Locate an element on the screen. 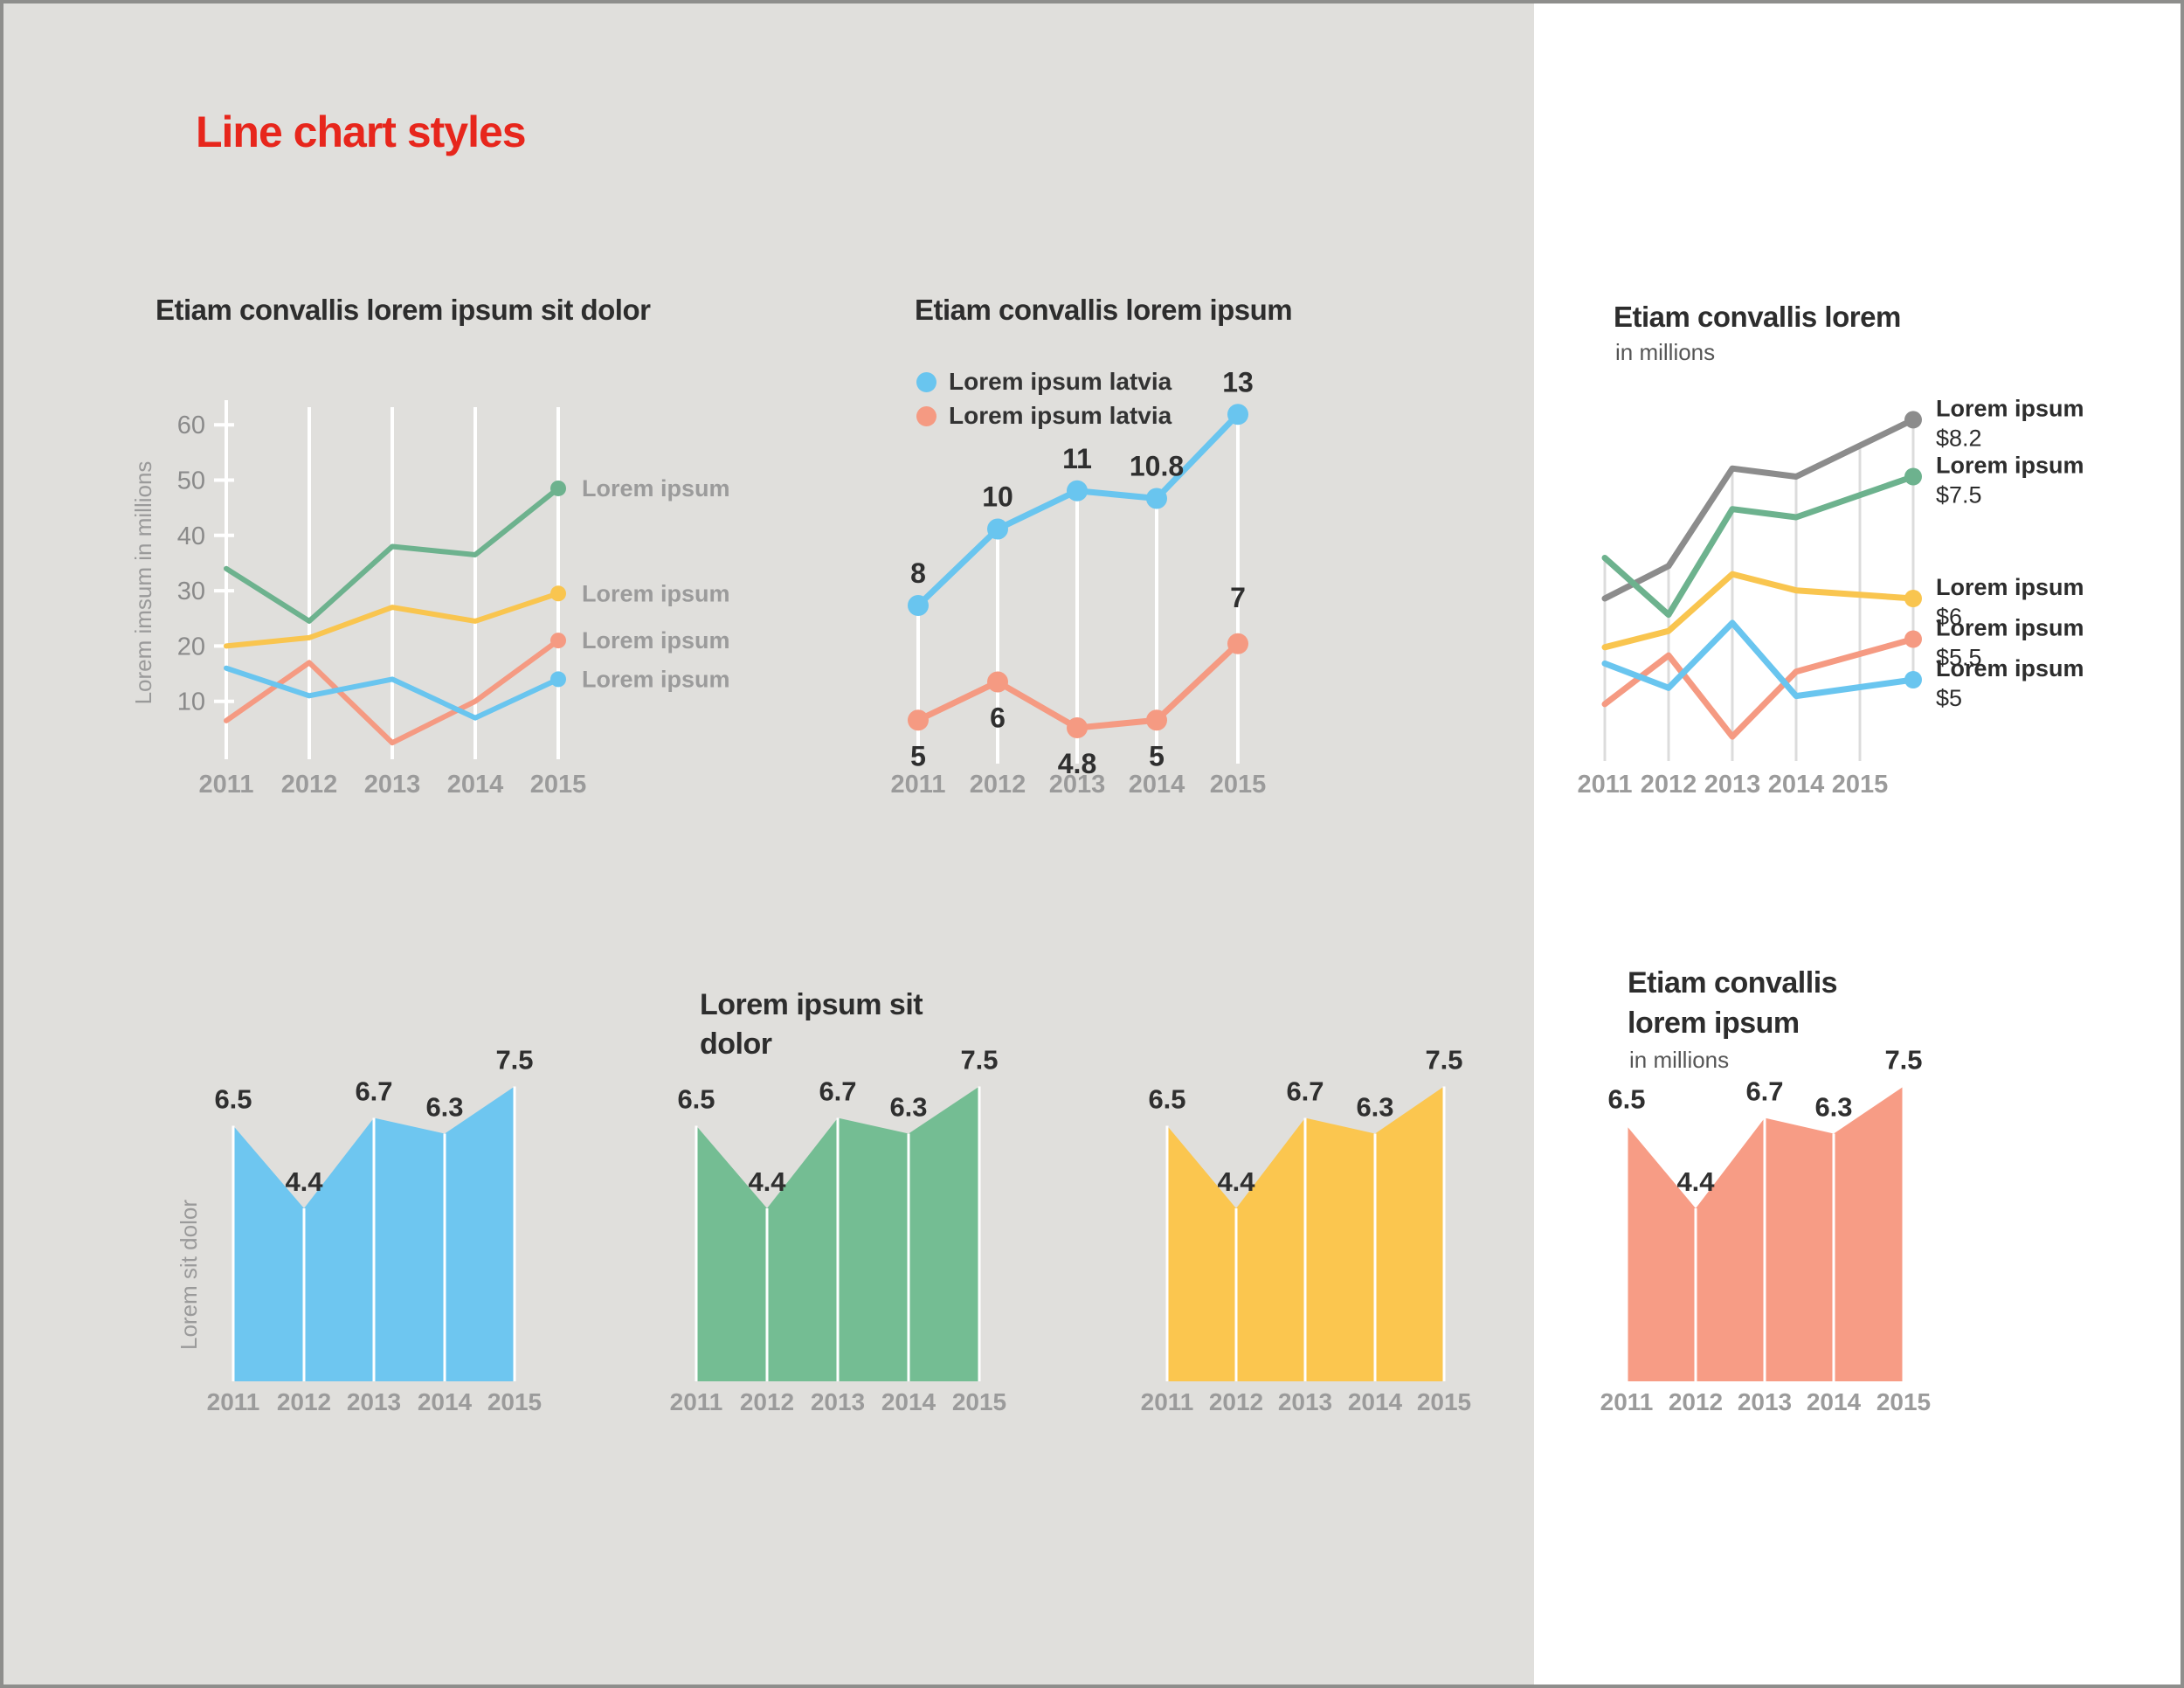 The height and width of the screenshot is (1688, 2184). series-value-label: $5.5 is located at coordinates (1959, 658).